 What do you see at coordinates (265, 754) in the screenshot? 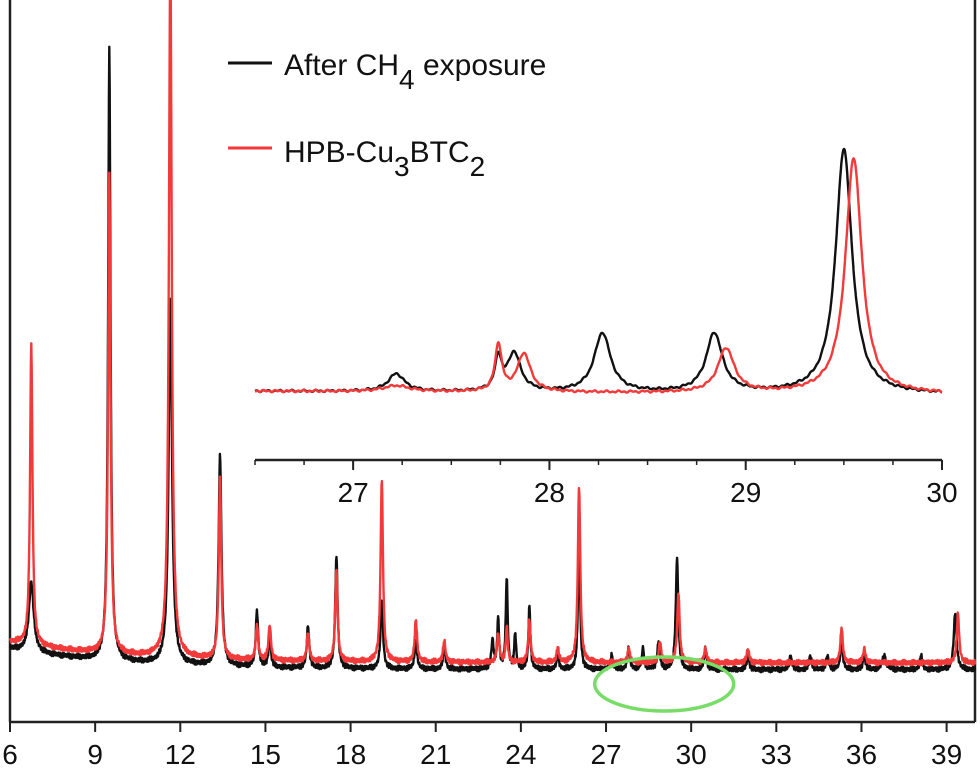
I see `main-x-tick-label-3: 15` at bounding box center [265, 754].